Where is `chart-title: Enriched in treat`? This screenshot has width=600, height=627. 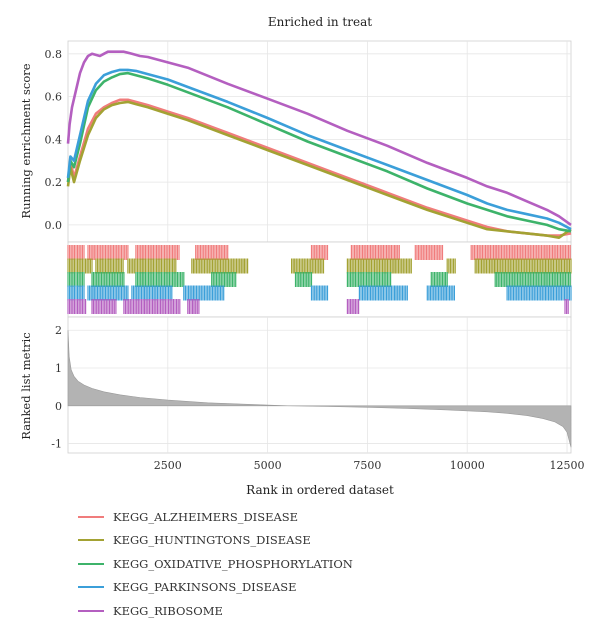 chart-title: Enriched in treat is located at coordinates (320, 22).